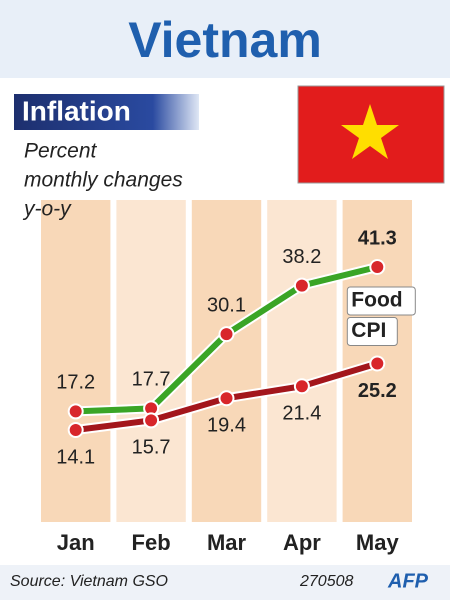  Describe the element at coordinates (151, 448) in the screenshot. I see `value-label: 15.7` at that location.